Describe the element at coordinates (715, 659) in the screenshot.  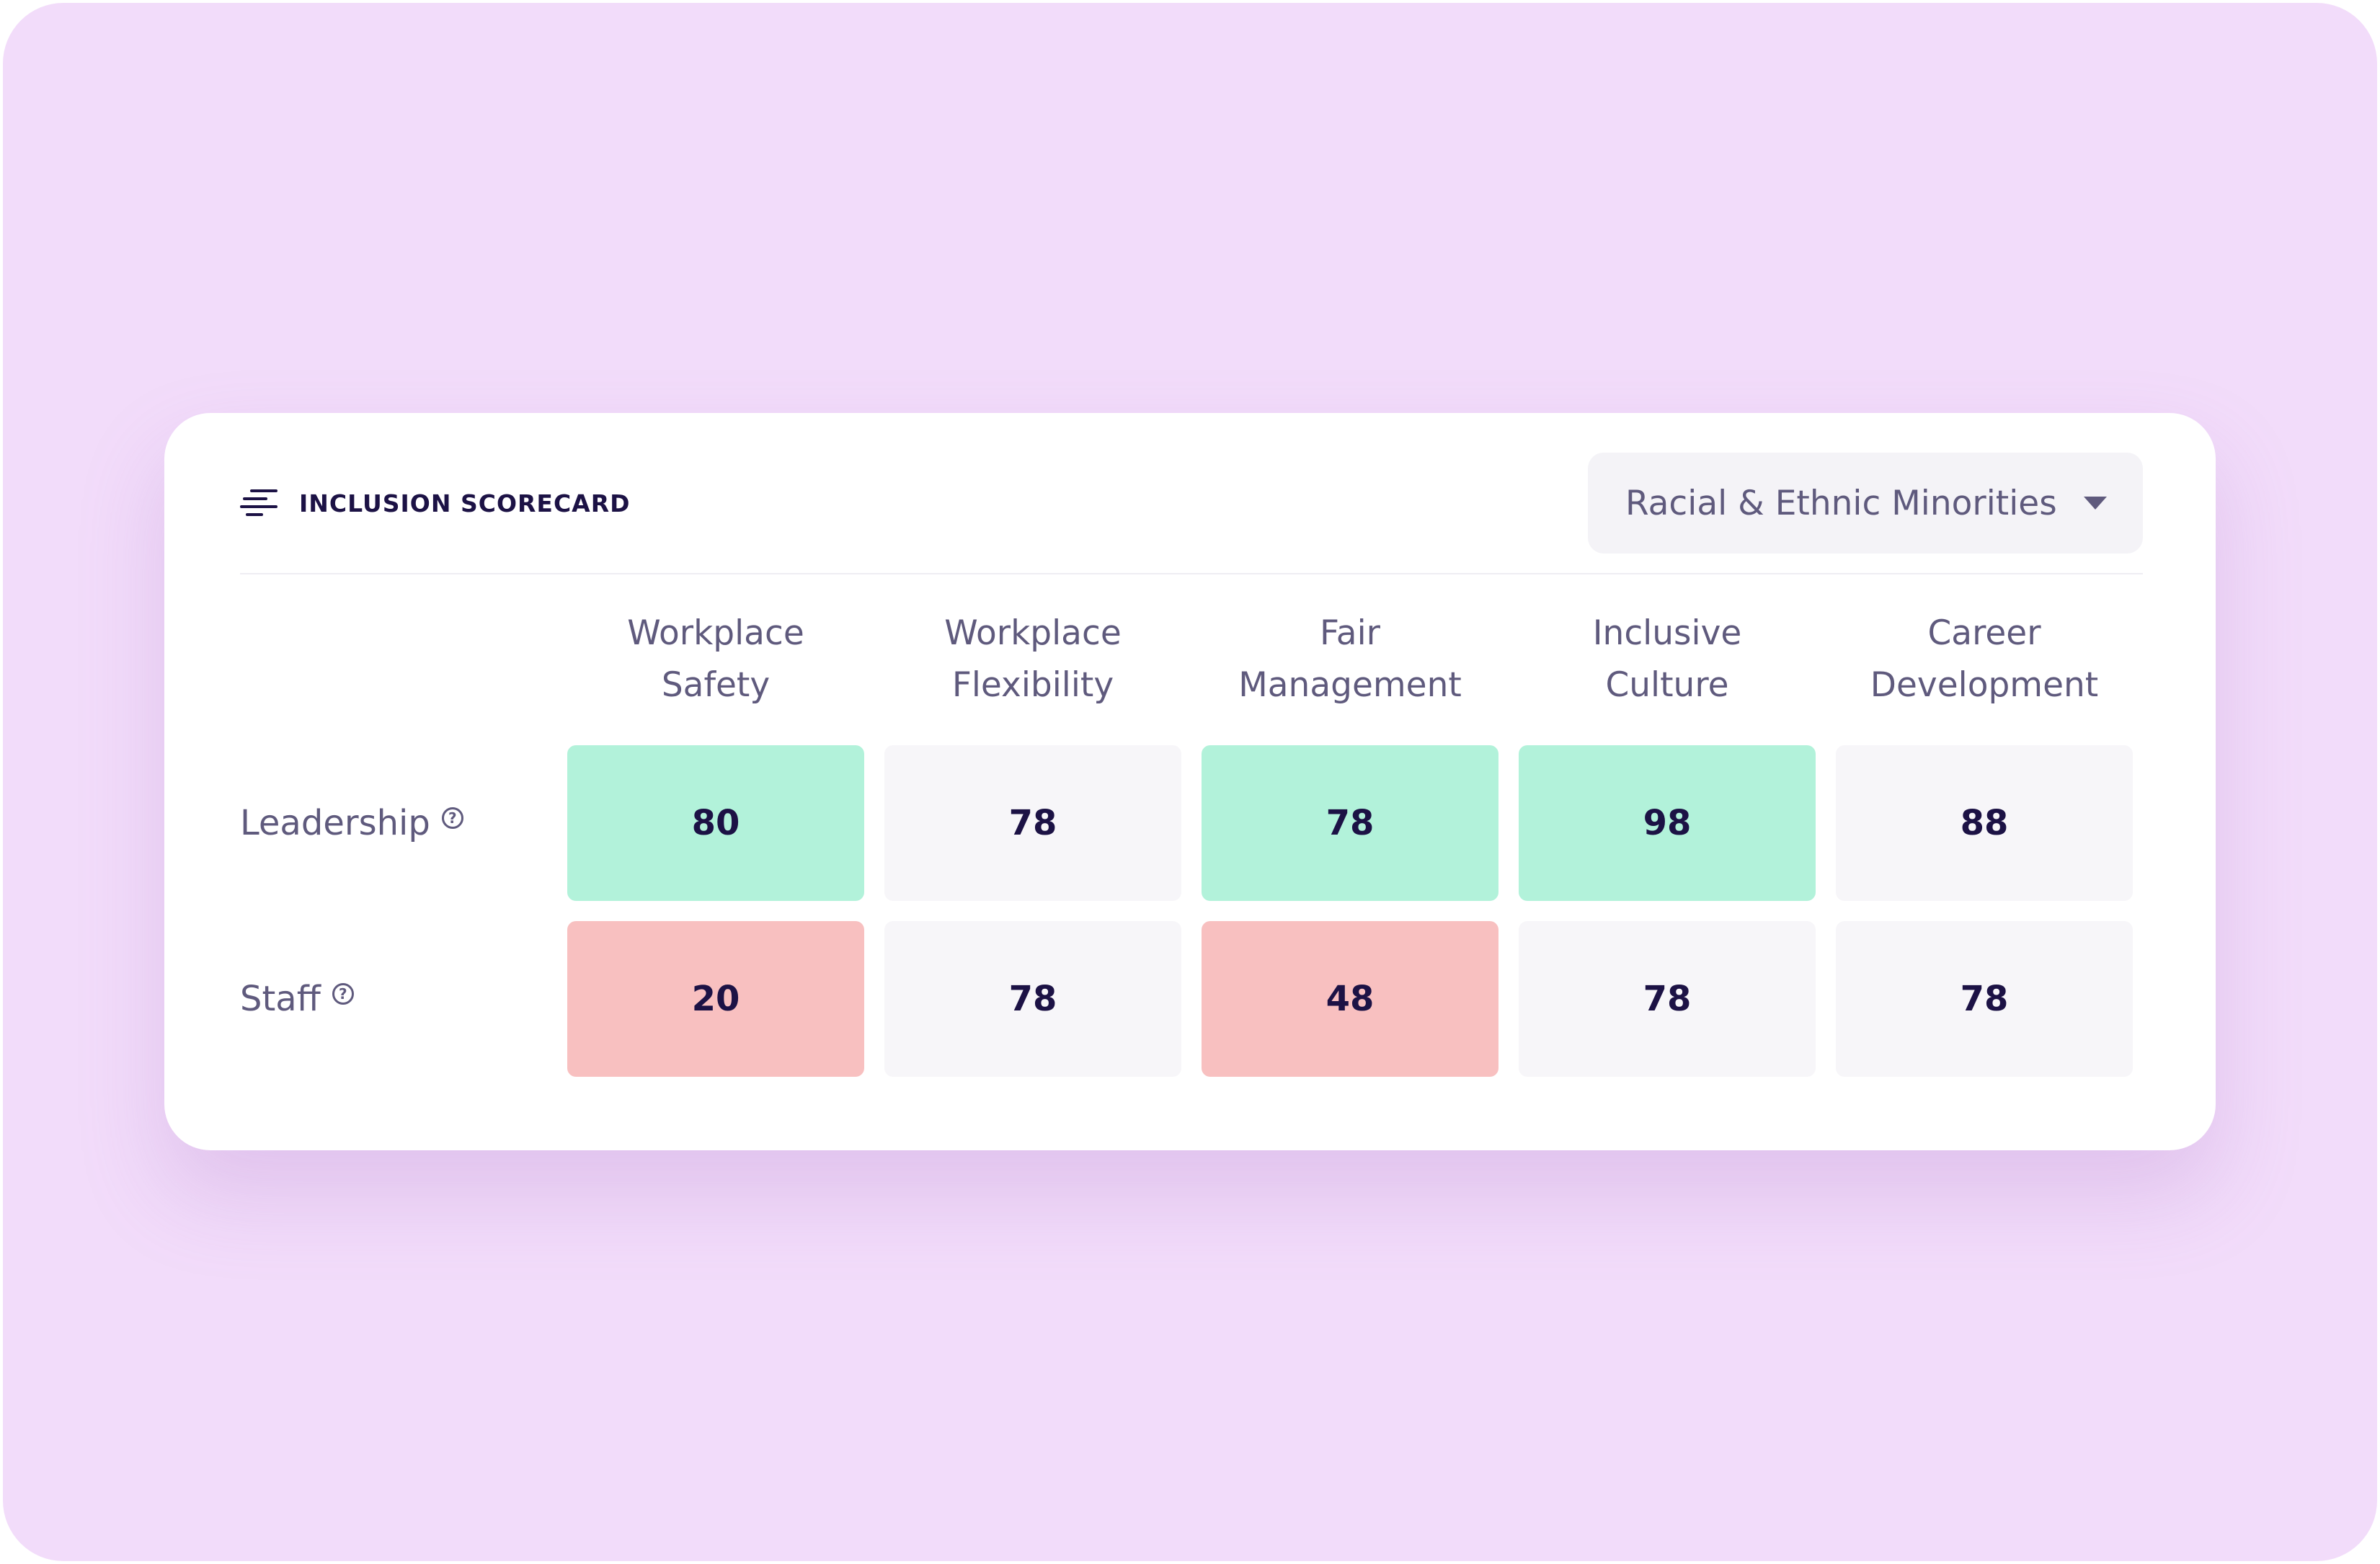
I see `column-header-workplace-safety: Workplace Safety` at that location.